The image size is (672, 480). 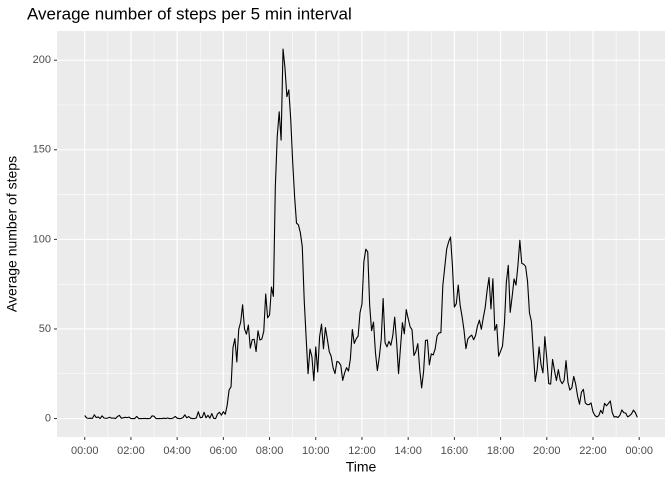 I want to click on y-tick-label: 0, so click(x=48, y=418).